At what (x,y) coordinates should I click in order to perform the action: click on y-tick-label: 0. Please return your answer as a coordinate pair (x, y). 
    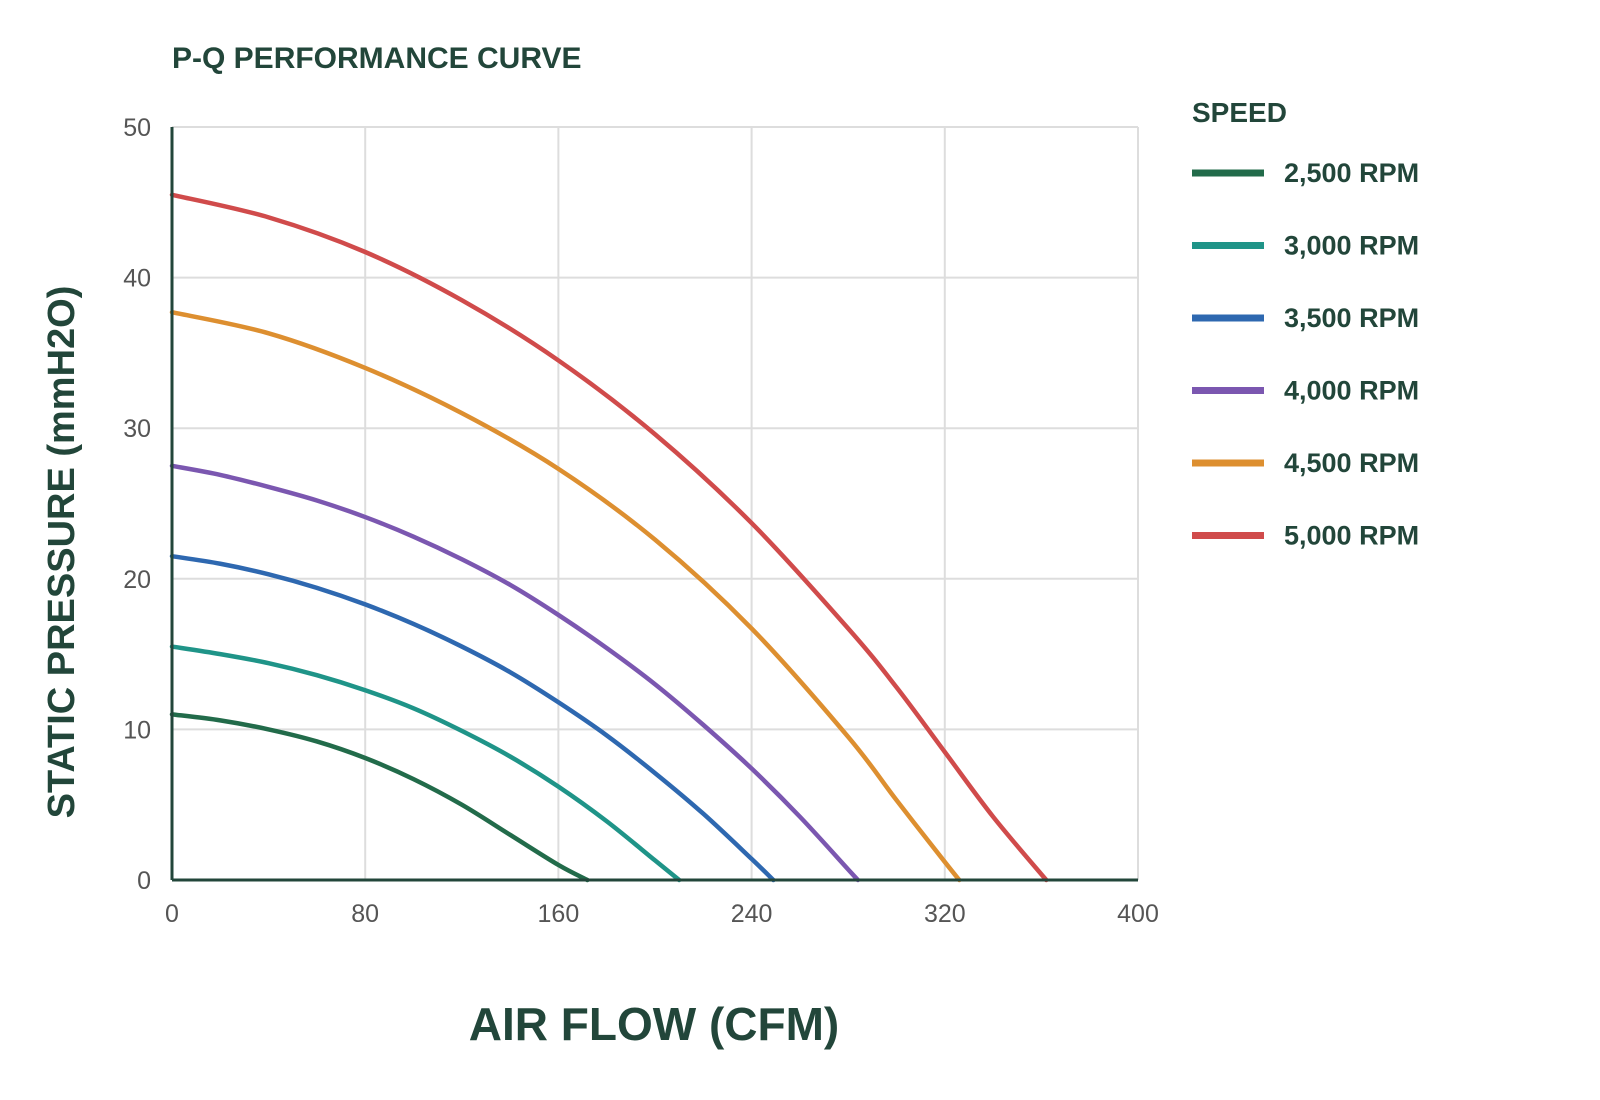
    Looking at the image, I should click on (144, 881).